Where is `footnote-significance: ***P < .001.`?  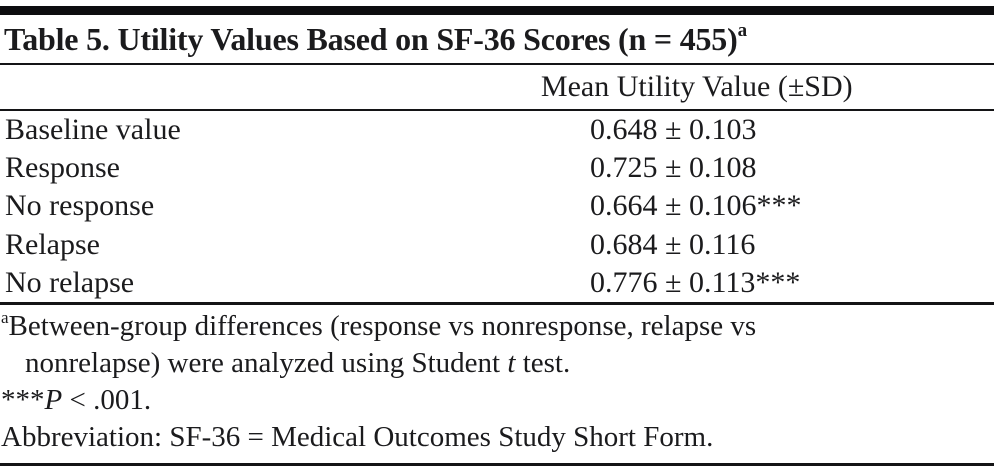 footnote-significance: ***P < .001. is located at coordinates (497, 400).